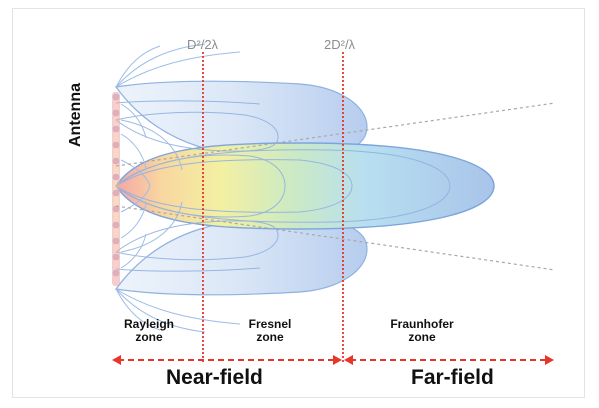 The image size is (599, 408). I want to click on fraunhofer-zone-label: Fraunhofer zone, so click(422, 331).